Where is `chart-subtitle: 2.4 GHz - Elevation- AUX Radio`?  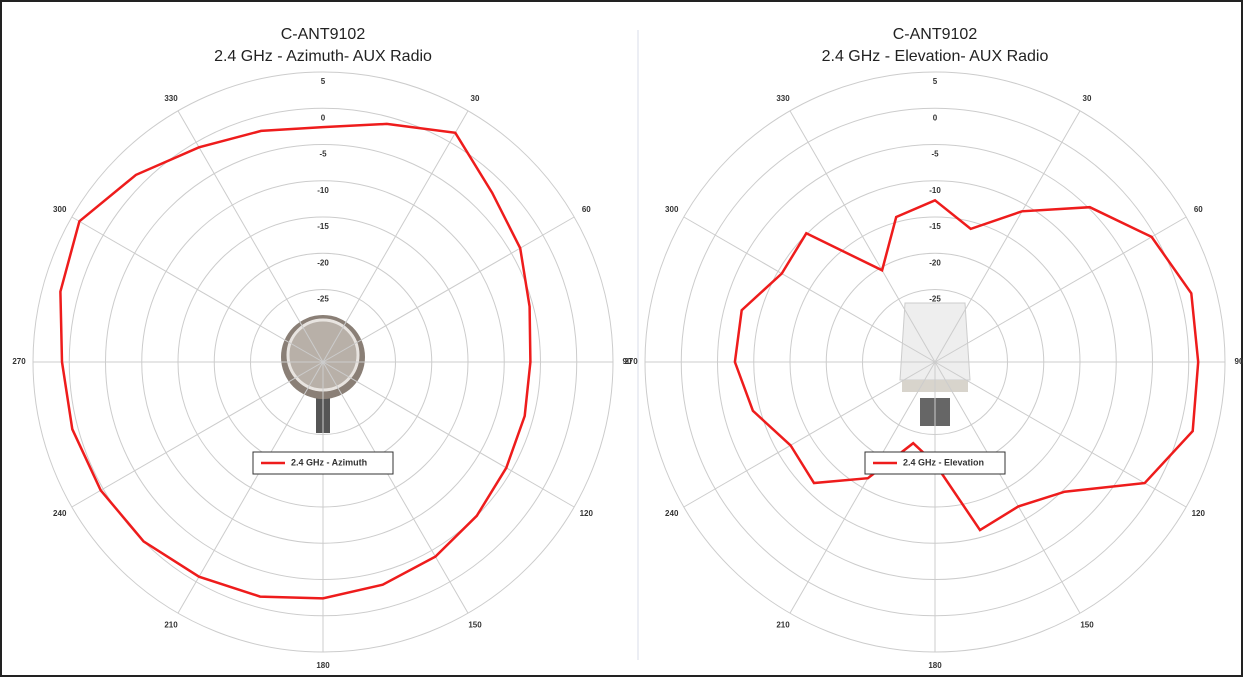
chart-subtitle: 2.4 GHz - Elevation- AUX Radio is located at coordinates (935, 56).